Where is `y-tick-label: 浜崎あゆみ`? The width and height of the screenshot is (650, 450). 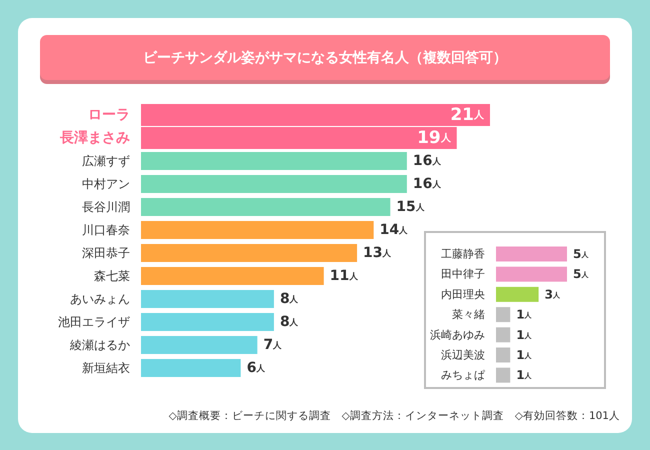 y-tick-label: 浜崎あゆみ is located at coordinates (457, 335).